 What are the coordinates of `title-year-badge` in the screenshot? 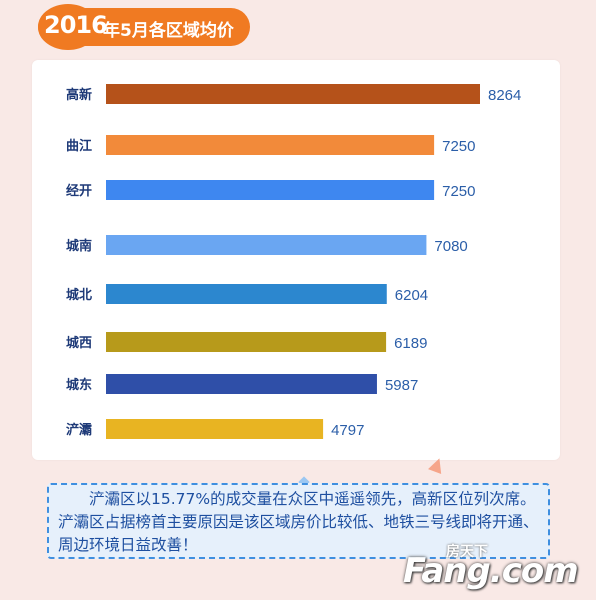 It's located at (68, 27).